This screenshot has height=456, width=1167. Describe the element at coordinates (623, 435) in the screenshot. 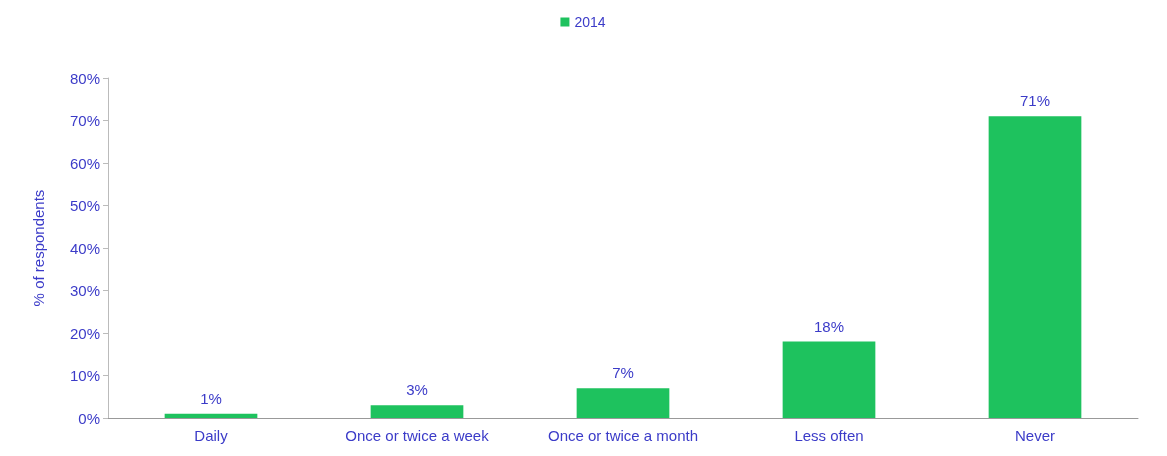

I see `x-tick-label: Once or twice a month` at that location.